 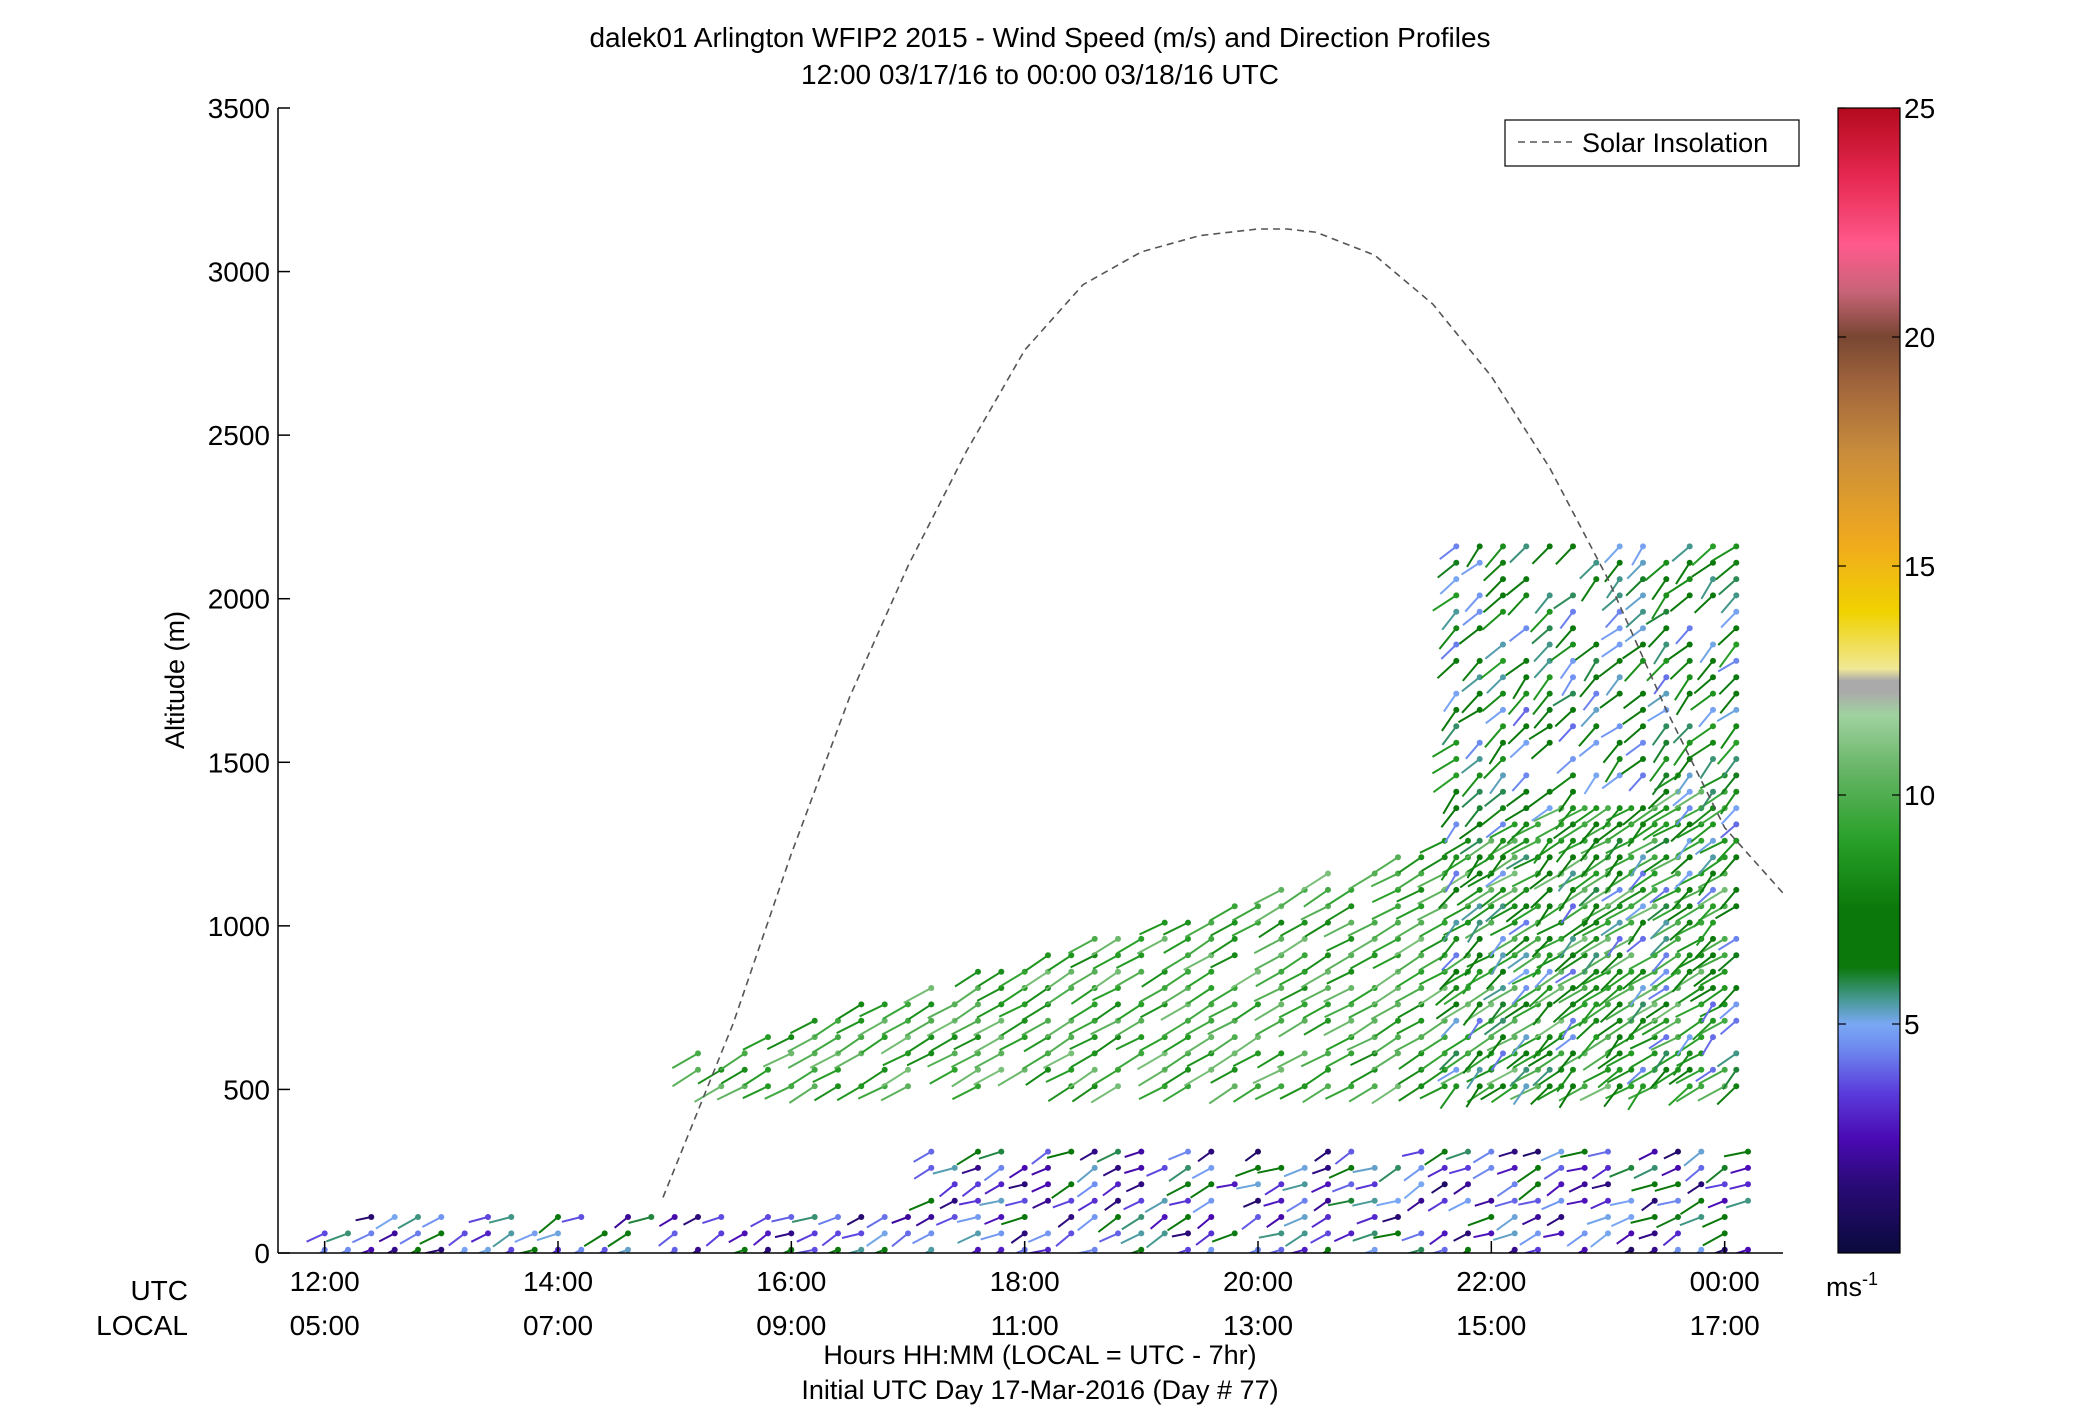 What do you see at coordinates (1852, 1285) in the screenshot?
I see `colorbar-unit: ms-1` at bounding box center [1852, 1285].